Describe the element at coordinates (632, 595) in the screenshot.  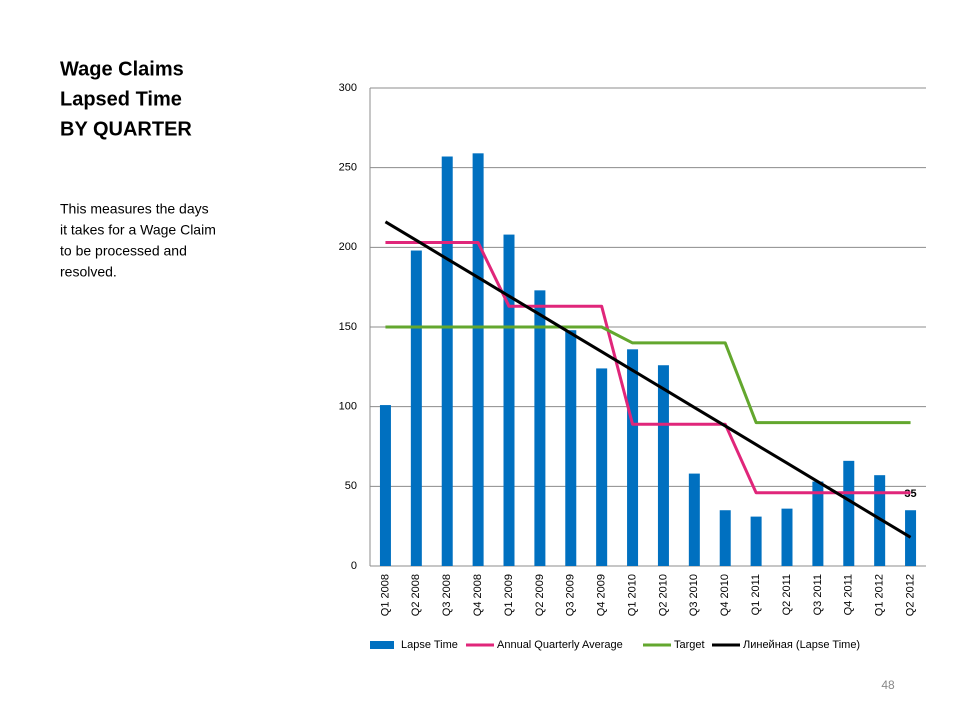
I see `x-tick-label: Q1 2010` at that location.